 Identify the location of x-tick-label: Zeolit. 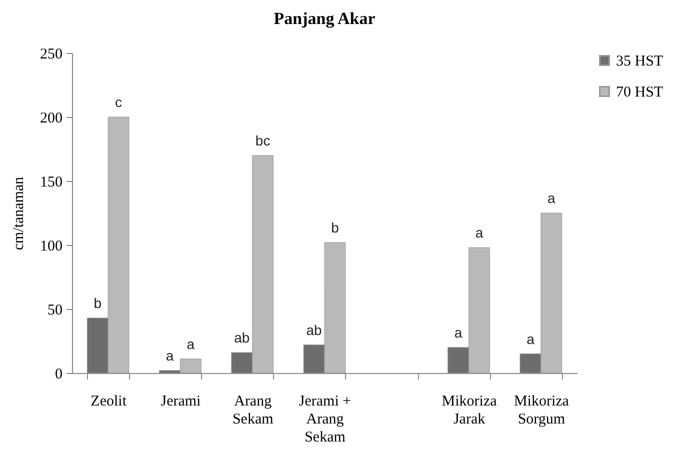
(109, 402).